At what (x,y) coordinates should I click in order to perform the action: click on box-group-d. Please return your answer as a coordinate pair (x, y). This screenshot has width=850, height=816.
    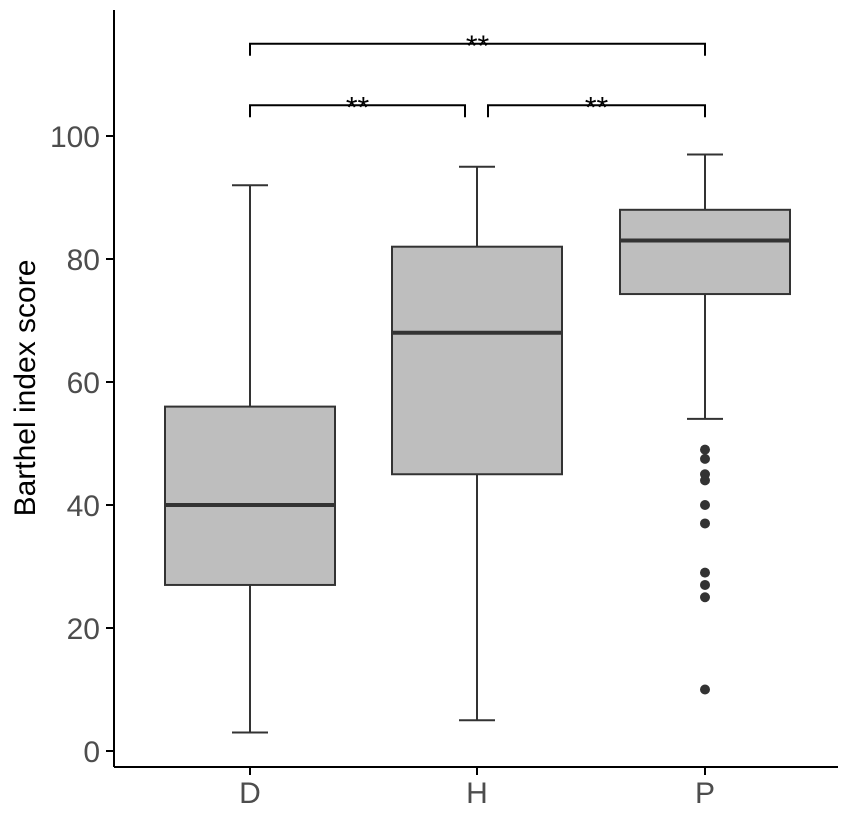
    Looking at the image, I should click on (250, 459).